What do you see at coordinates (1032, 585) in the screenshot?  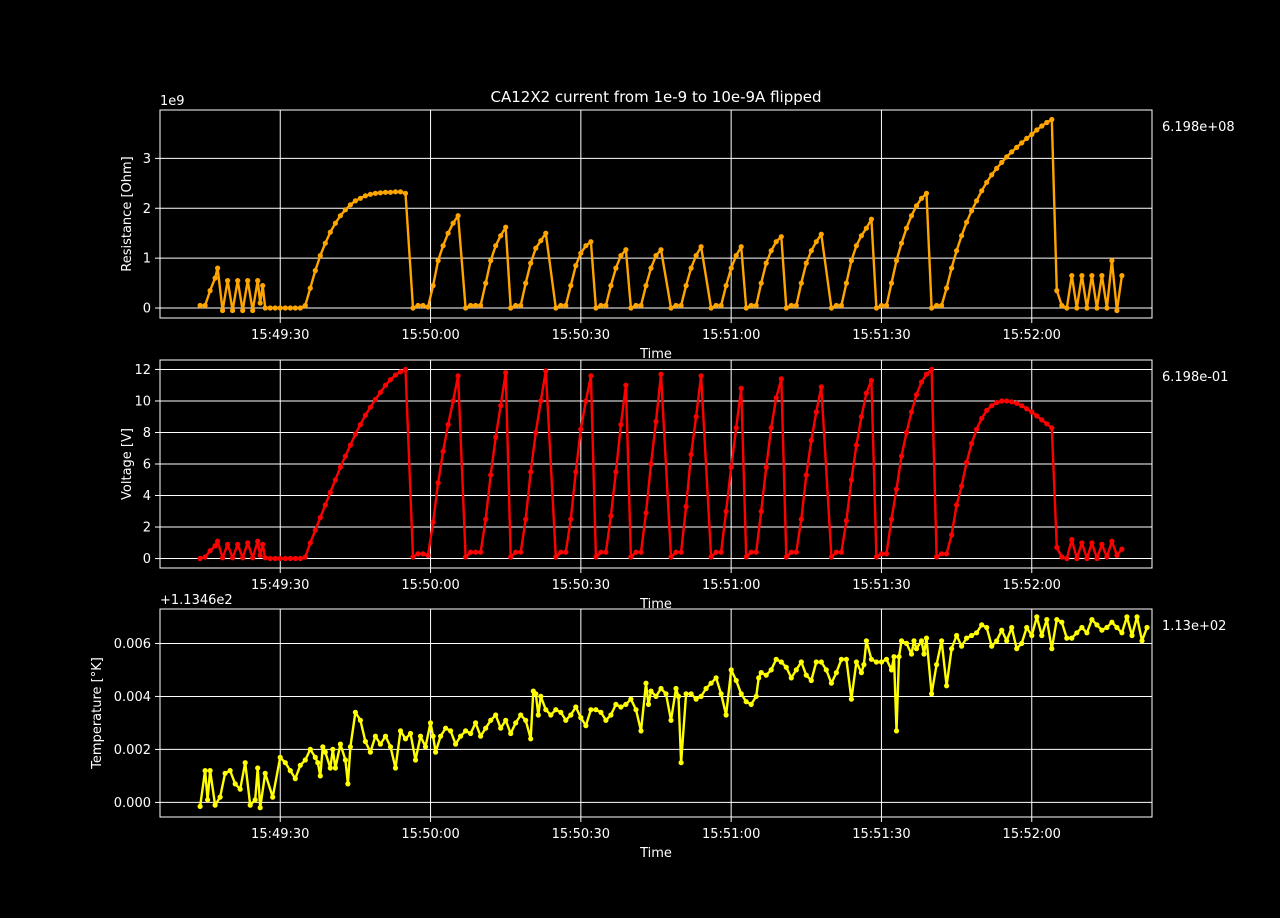 I see `x-tick-label: 15:52:00` at bounding box center [1032, 585].